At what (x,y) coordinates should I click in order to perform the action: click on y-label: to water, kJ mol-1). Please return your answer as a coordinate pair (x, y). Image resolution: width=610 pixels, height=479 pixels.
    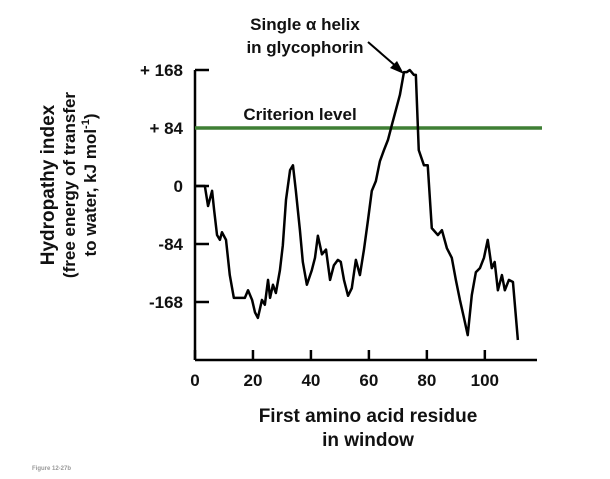
    Looking at the image, I should click on (90, 185).